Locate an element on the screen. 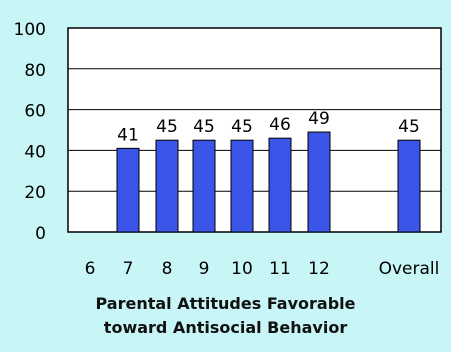  chart-title-line-2: toward Antisocial Behavior is located at coordinates (225, 327).